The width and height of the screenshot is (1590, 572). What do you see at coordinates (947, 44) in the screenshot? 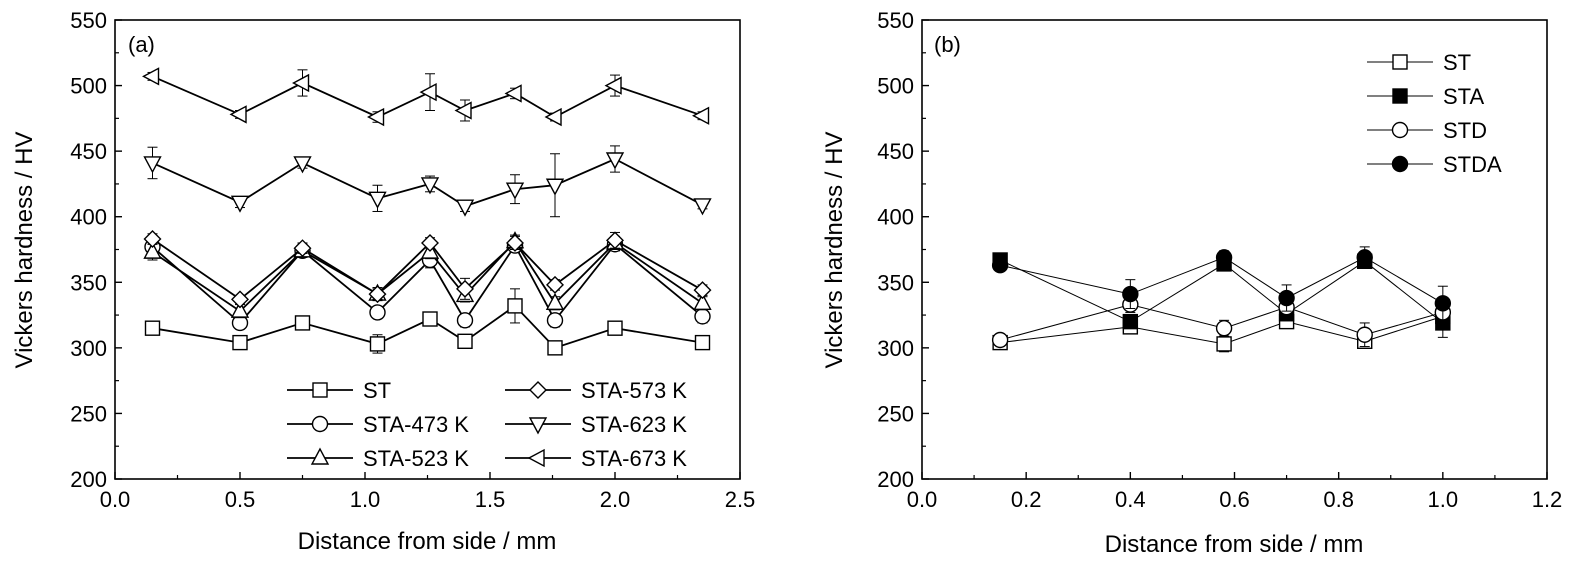
I see `panel-label-b: (b)` at bounding box center [947, 44].